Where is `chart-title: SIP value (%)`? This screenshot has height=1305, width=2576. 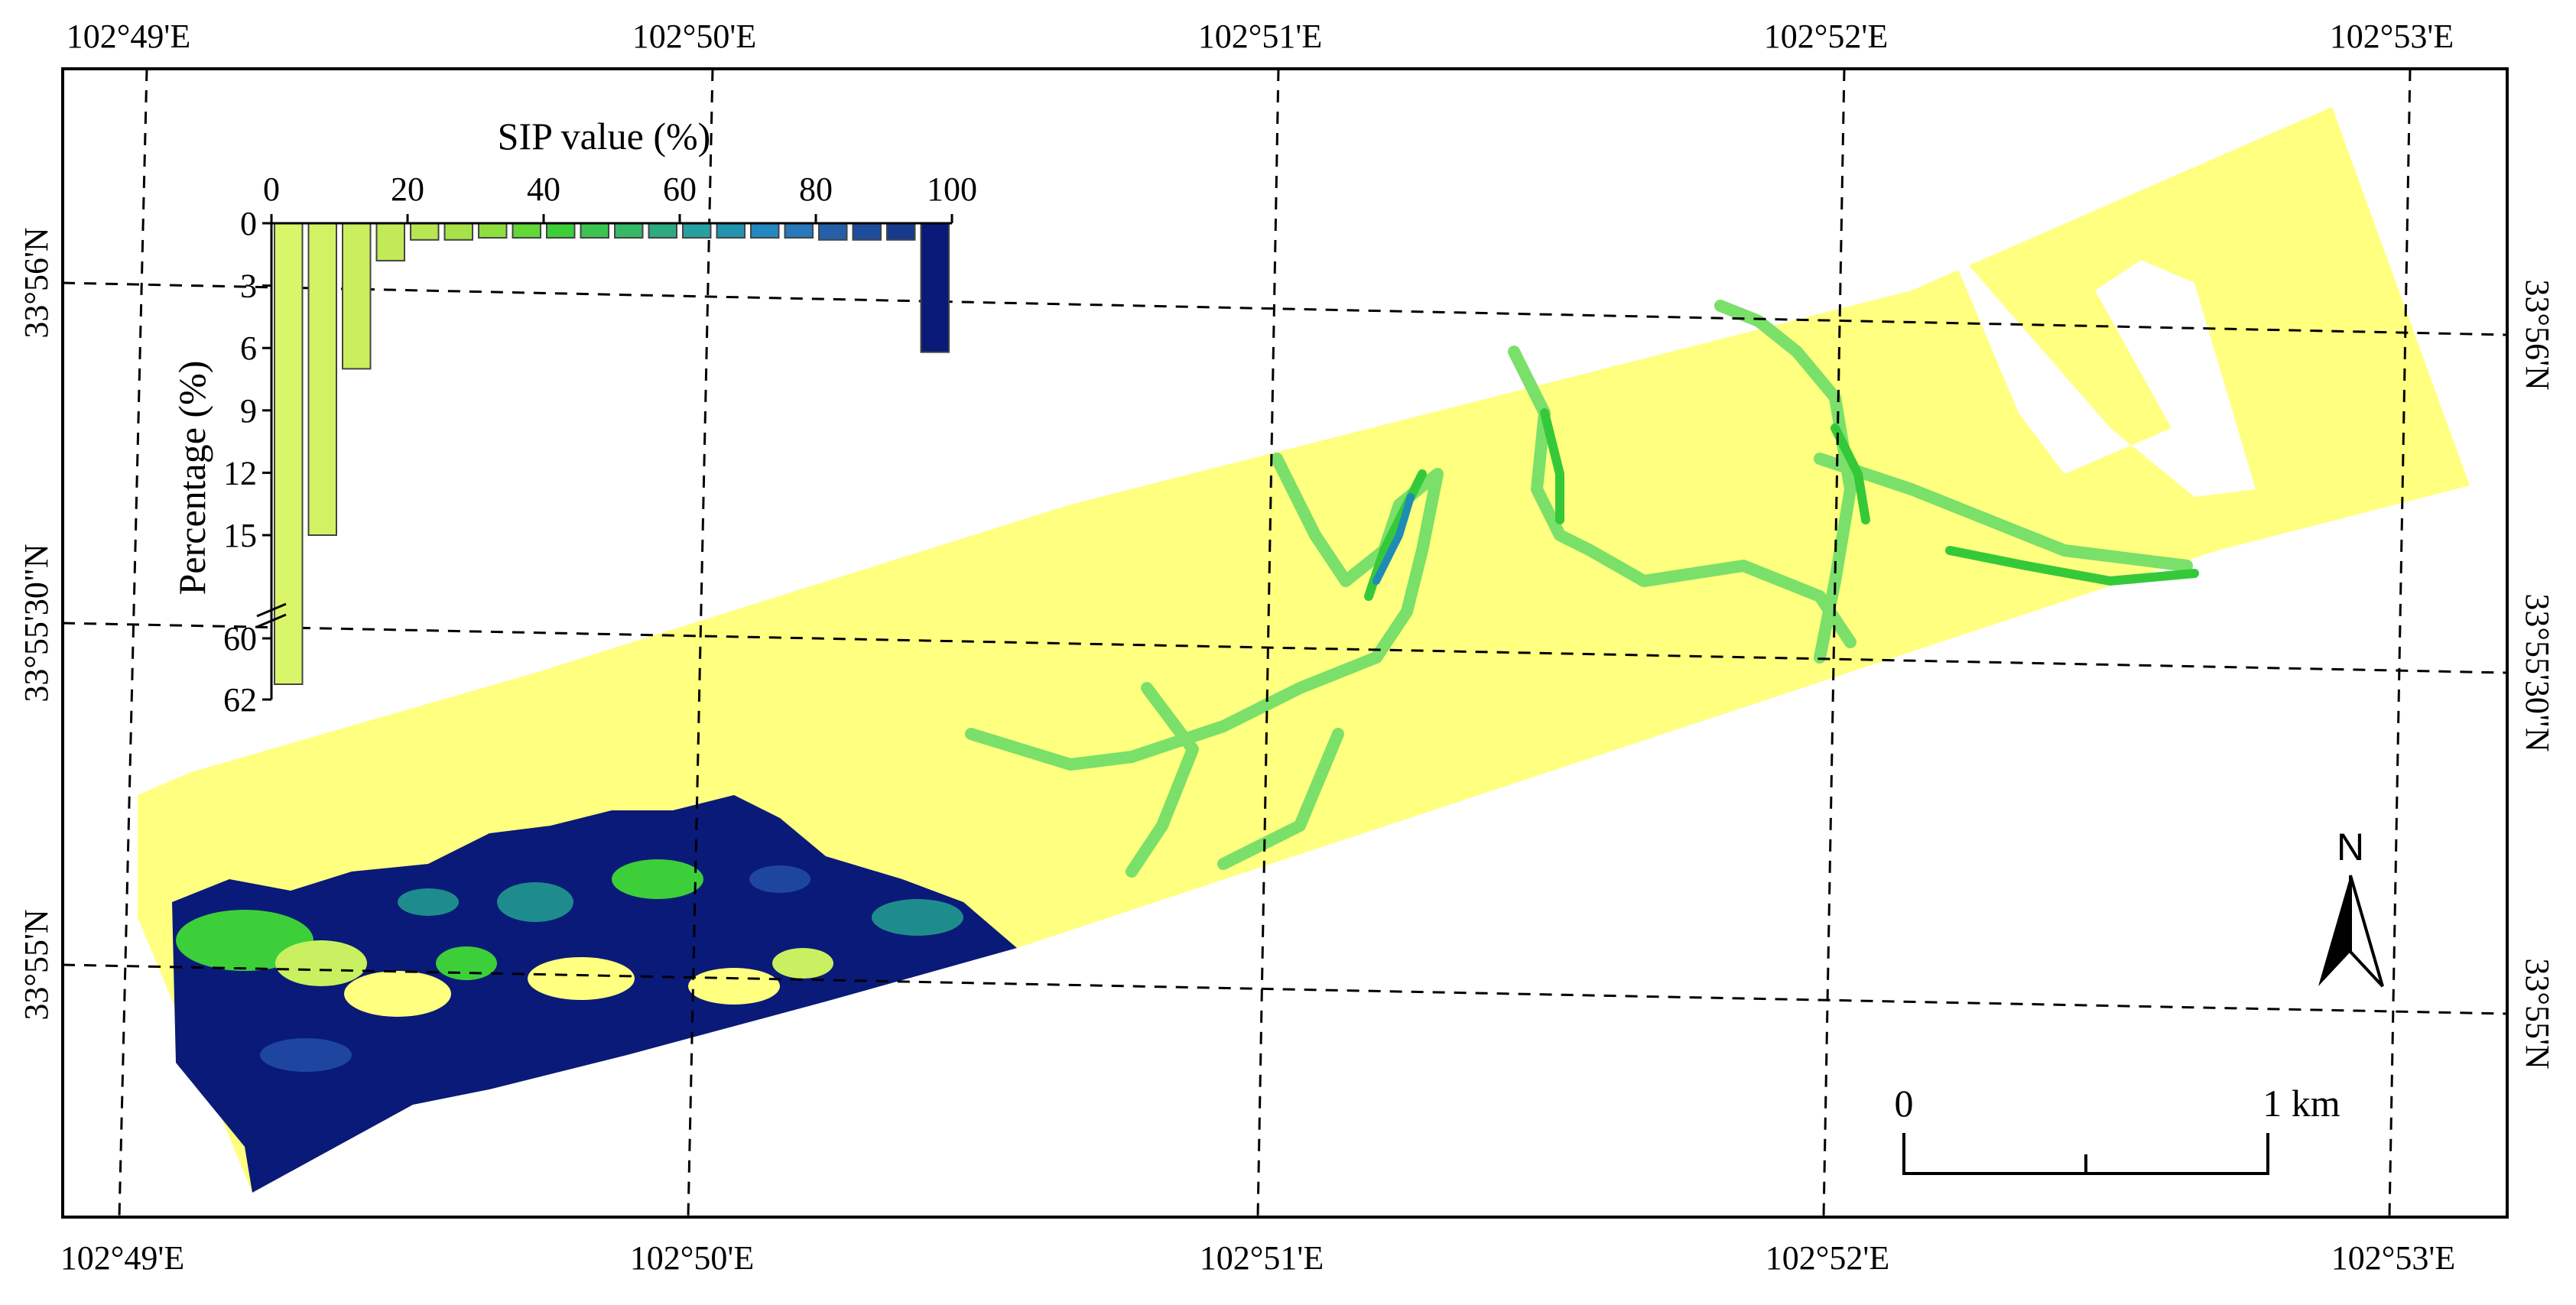
chart-title: SIP value (%) is located at coordinates (605, 136).